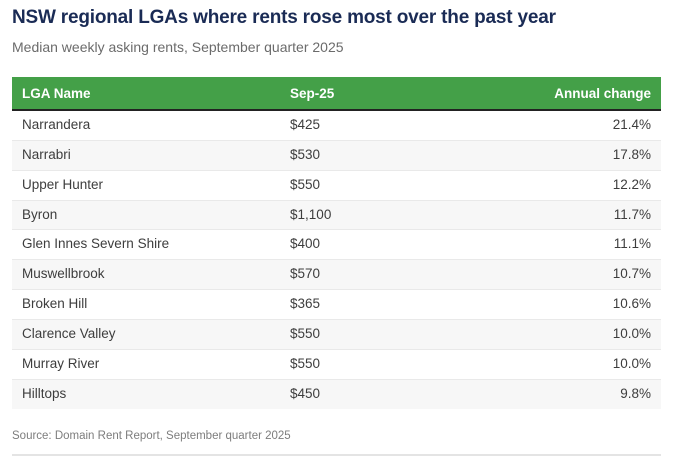 This screenshot has height=458, width=673. I want to click on lga-name-cell: Glen Innes Severn Shire, so click(96, 244).